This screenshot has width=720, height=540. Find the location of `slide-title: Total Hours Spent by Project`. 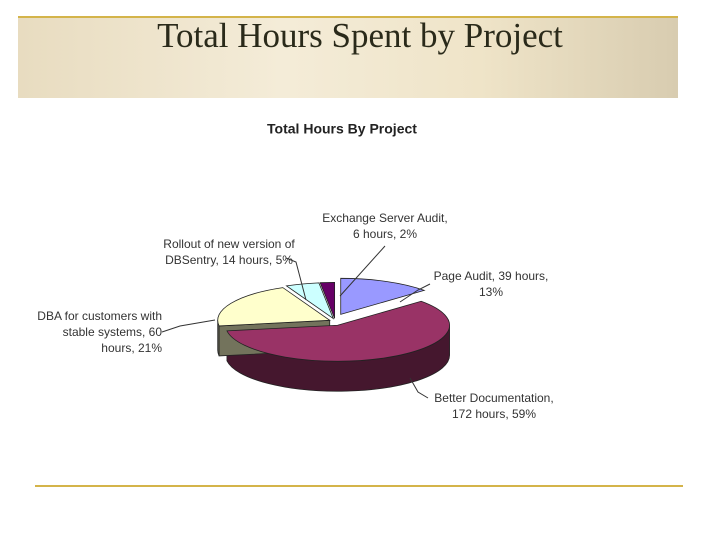

slide-title: Total Hours Spent by Project is located at coordinates (360, 35).